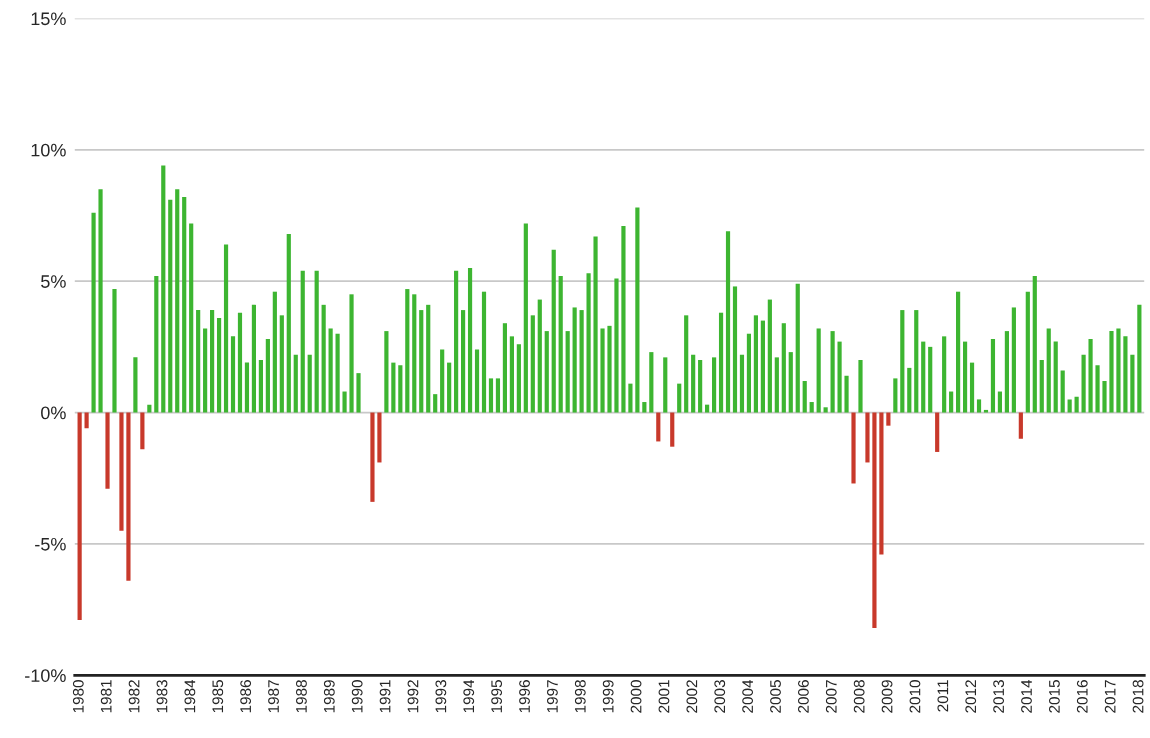  What do you see at coordinates (53, 413) in the screenshot?
I see `y-tick-label: 0%` at bounding box center [53, 413].